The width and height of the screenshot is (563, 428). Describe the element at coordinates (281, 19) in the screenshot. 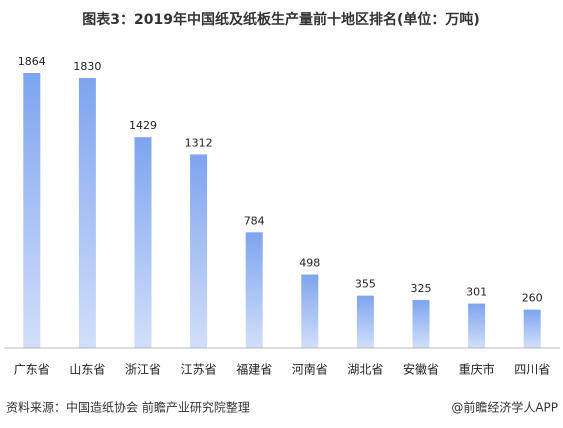

I see `chart-title: 图表3：2019年中国纸及纸板生产量前十地区排名(单位：万吨)` at that location.